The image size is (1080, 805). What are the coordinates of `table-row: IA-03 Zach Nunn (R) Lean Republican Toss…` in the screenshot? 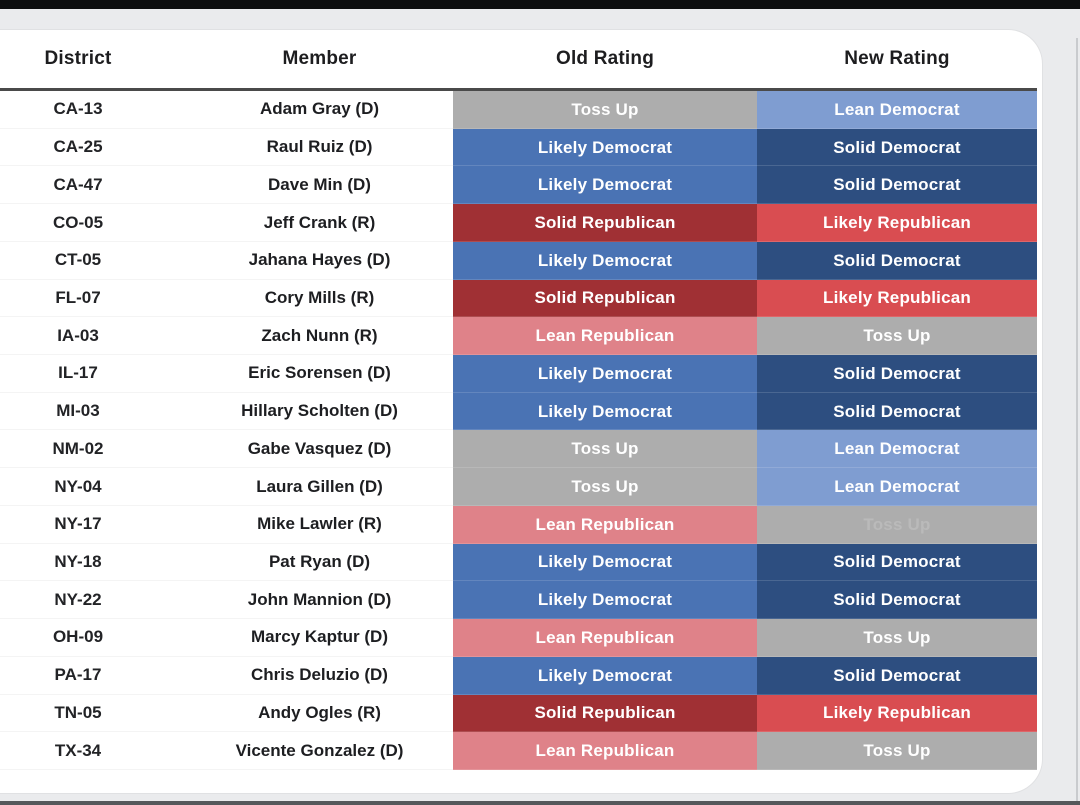 It's located at (518, 336).